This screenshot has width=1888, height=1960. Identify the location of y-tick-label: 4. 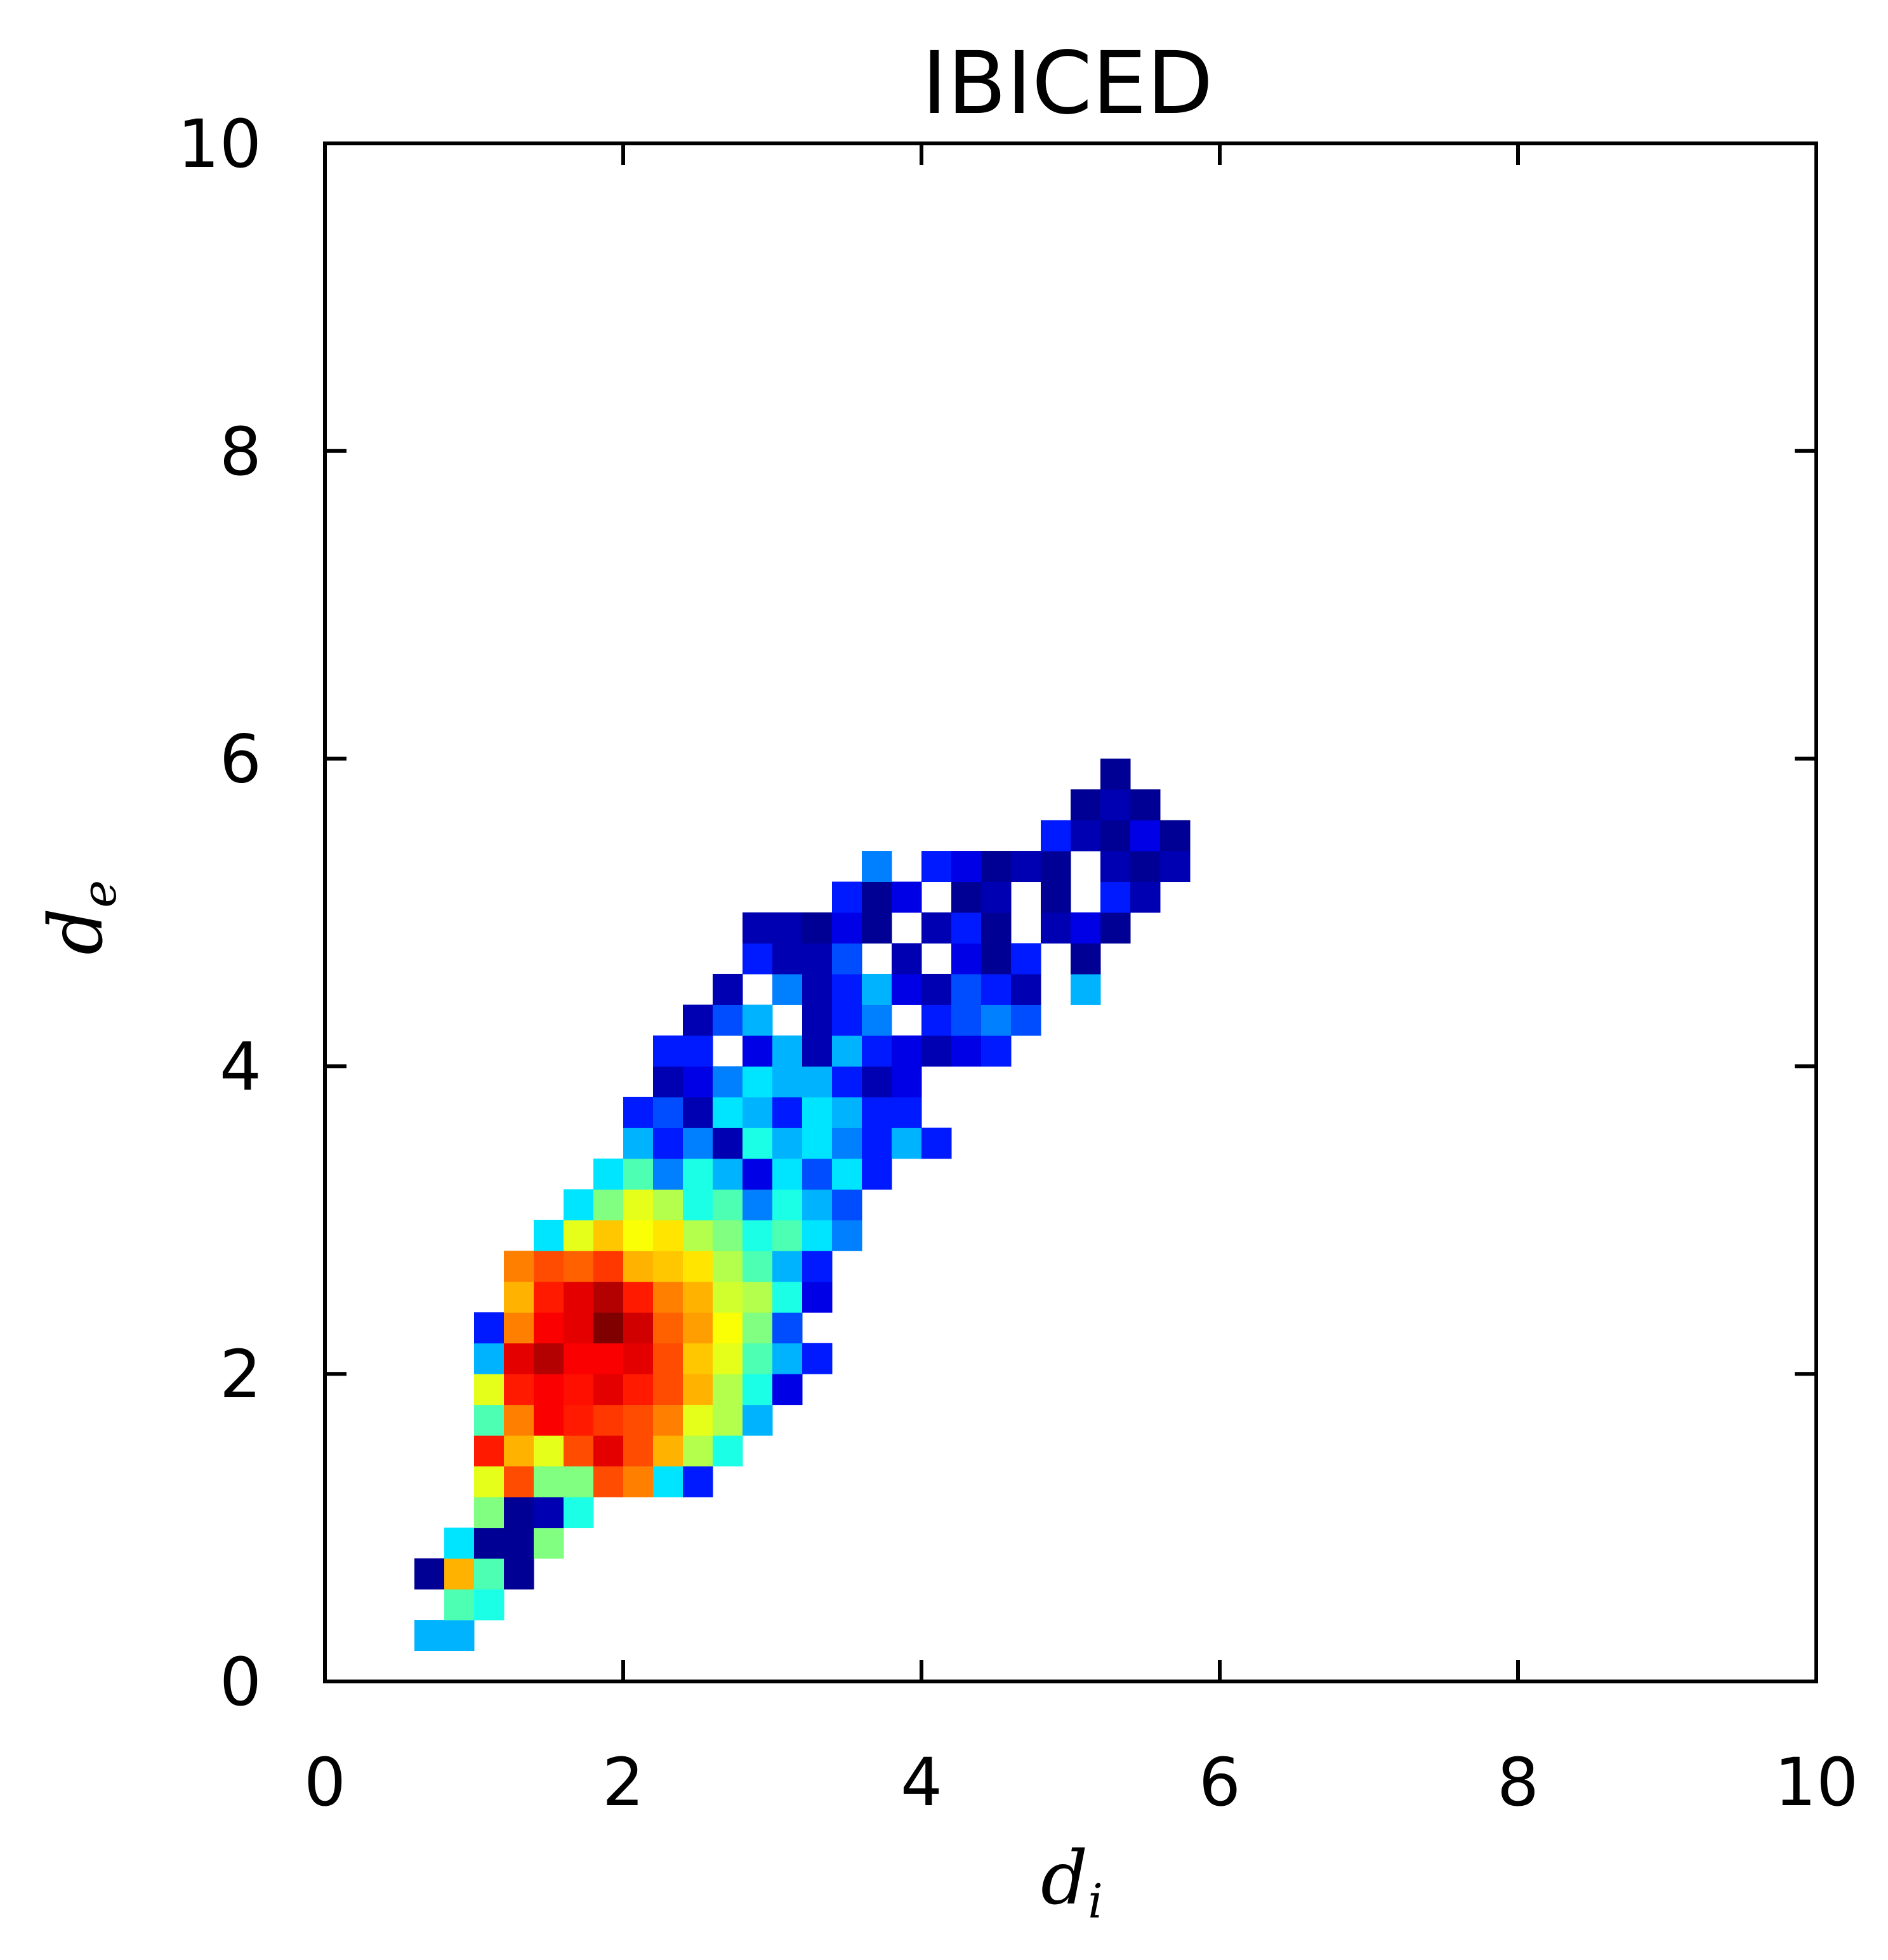
(240, 1066).